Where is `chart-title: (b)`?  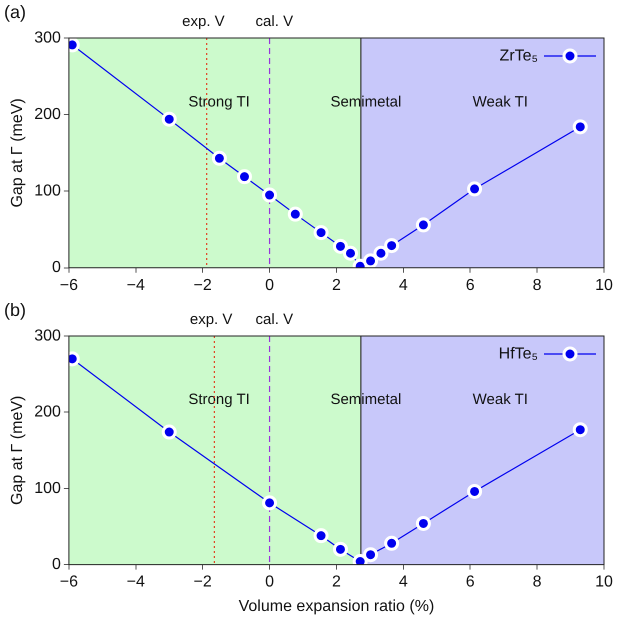
chart-title: (b) is located at coordinates (15, 310).